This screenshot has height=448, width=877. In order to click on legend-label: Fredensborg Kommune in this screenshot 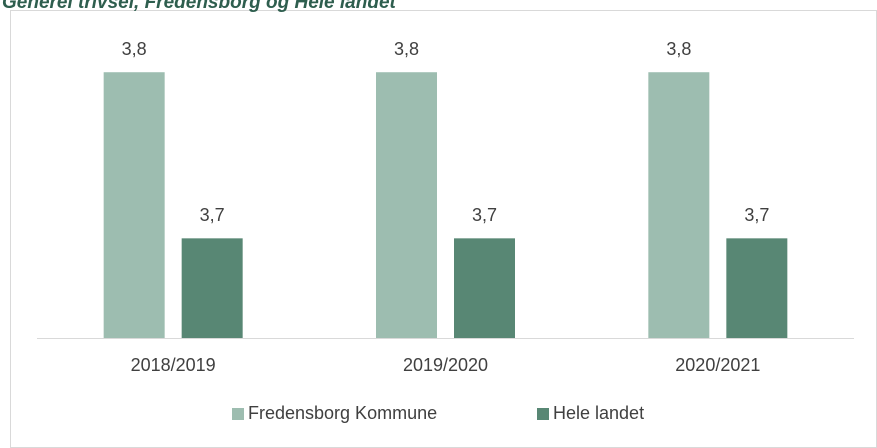, I will do `click(342, 413)`.